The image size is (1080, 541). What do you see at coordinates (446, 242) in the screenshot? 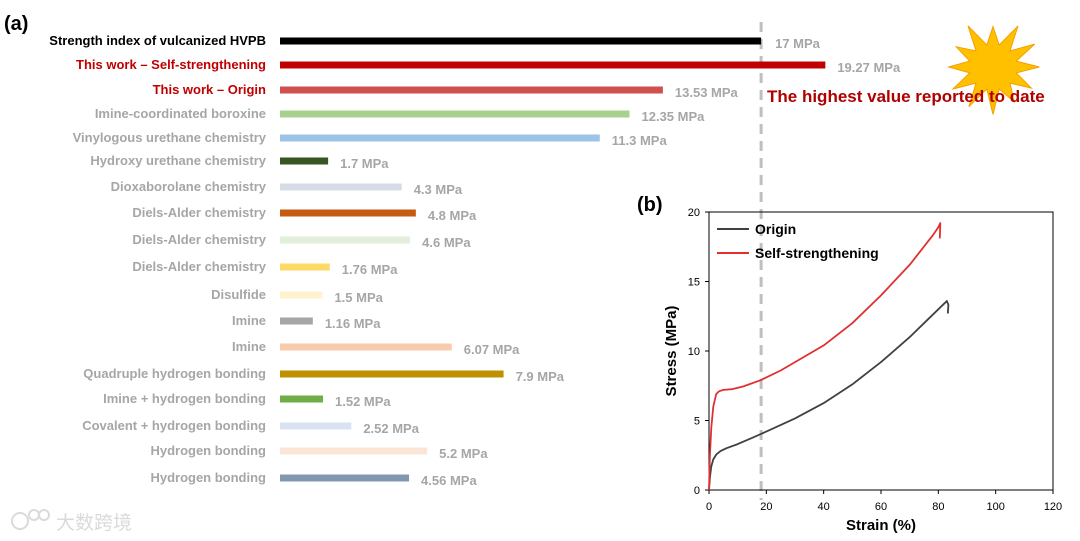
I see `value-label: 4.6 MPa` at bounding box center [446, 242].